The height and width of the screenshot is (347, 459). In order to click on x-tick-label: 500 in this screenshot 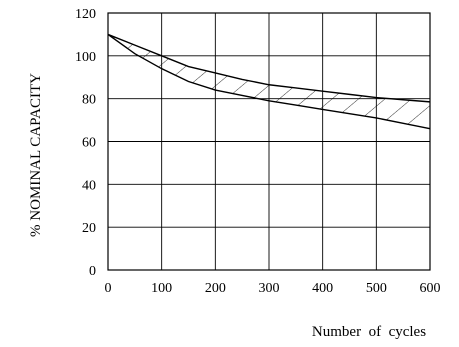, I will do `click(376, 288)`.